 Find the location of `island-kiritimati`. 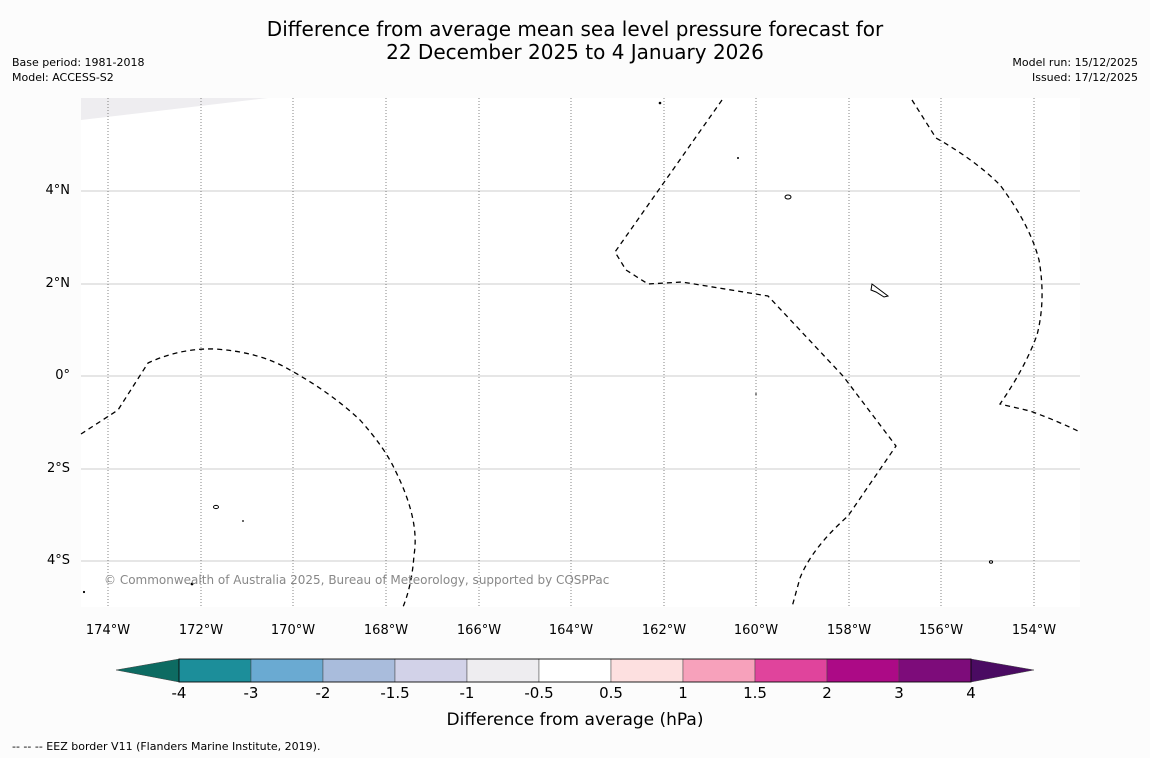

island-kiritimati is located at coordinates (880, 290).